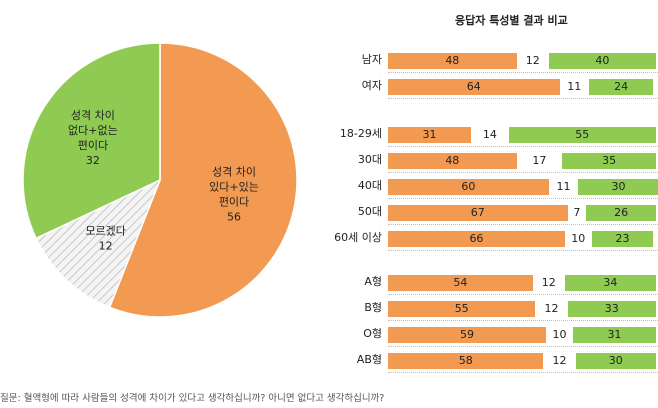 The image size is (658, 408). What do you see at coordinates (511, 20) in the screenshot?
I see `chart-title: 응답자 특성별 결과 비교` at bounding box center [511, 20].